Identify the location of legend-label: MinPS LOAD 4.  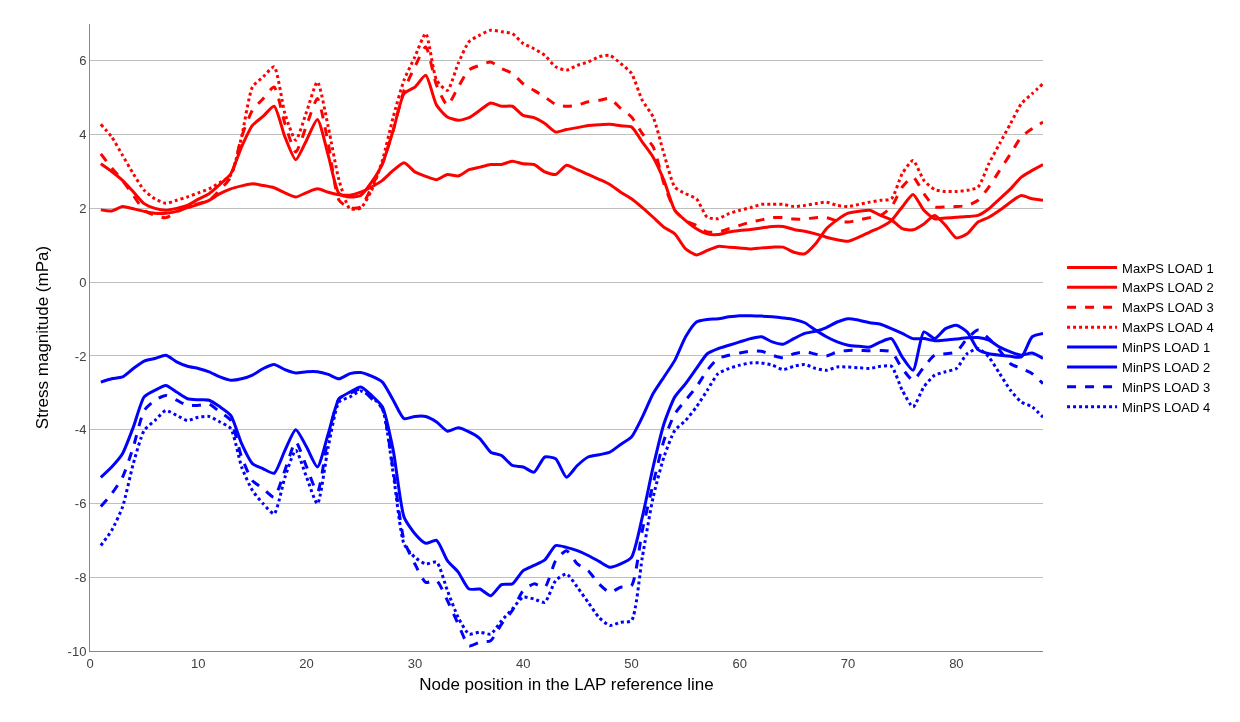
(1166, 407).